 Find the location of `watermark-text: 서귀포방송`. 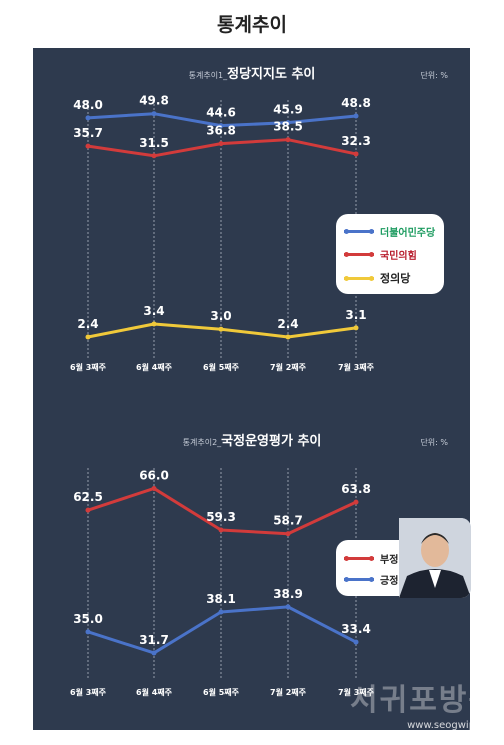

watermark-text: 서귀포방송 is located at coordinates (424, 700).